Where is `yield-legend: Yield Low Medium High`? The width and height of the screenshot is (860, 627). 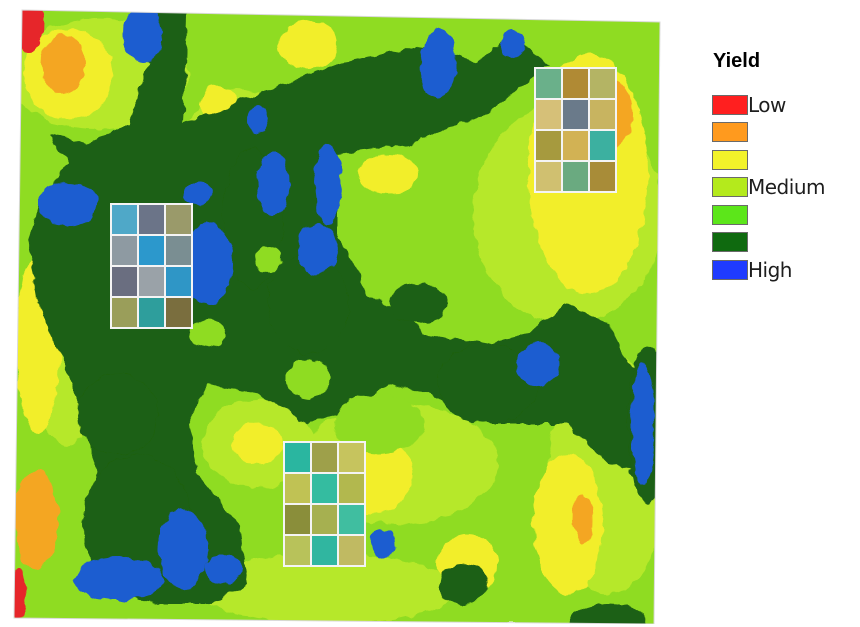 yield-legend: Yield Low Medium High is located at coordinates (785, 168).